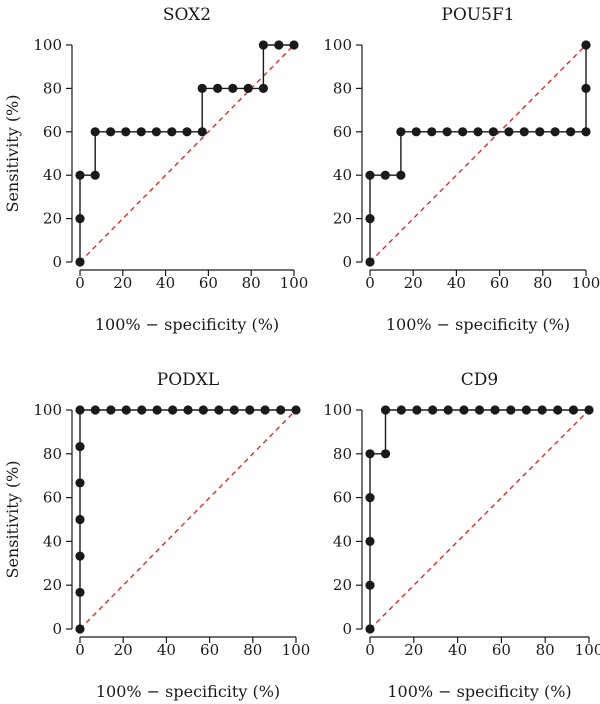 This screenshot has height=704, width=600. Describe the element at coordinates (188, 380) in the screenshot. I see `chart-title: PODXL` at that location.